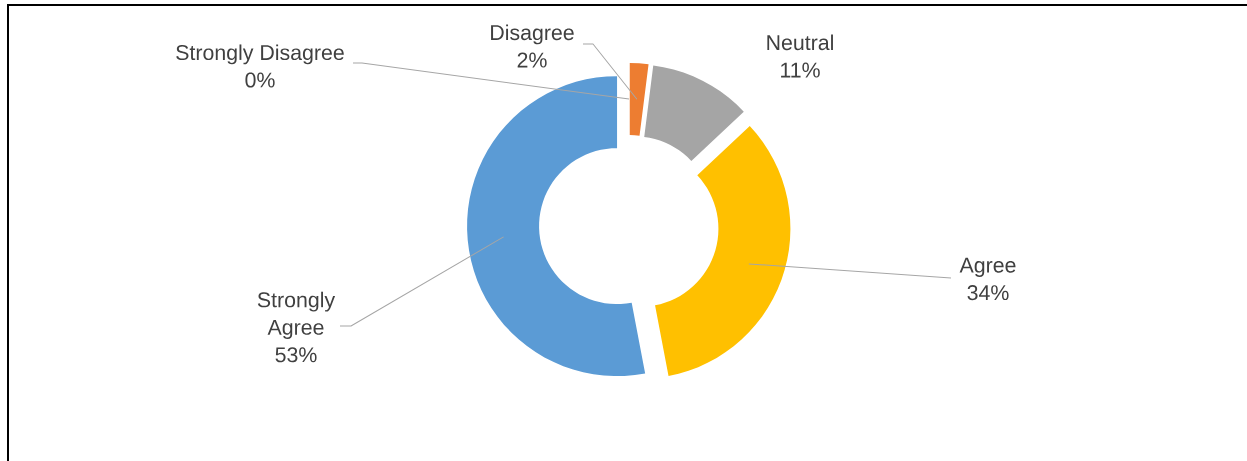 This screenshot has height=461, width=1247. Describe the element at coordinates (260, 54) in the screenshot. I see `category-label: Strongly Disagree` at that location.